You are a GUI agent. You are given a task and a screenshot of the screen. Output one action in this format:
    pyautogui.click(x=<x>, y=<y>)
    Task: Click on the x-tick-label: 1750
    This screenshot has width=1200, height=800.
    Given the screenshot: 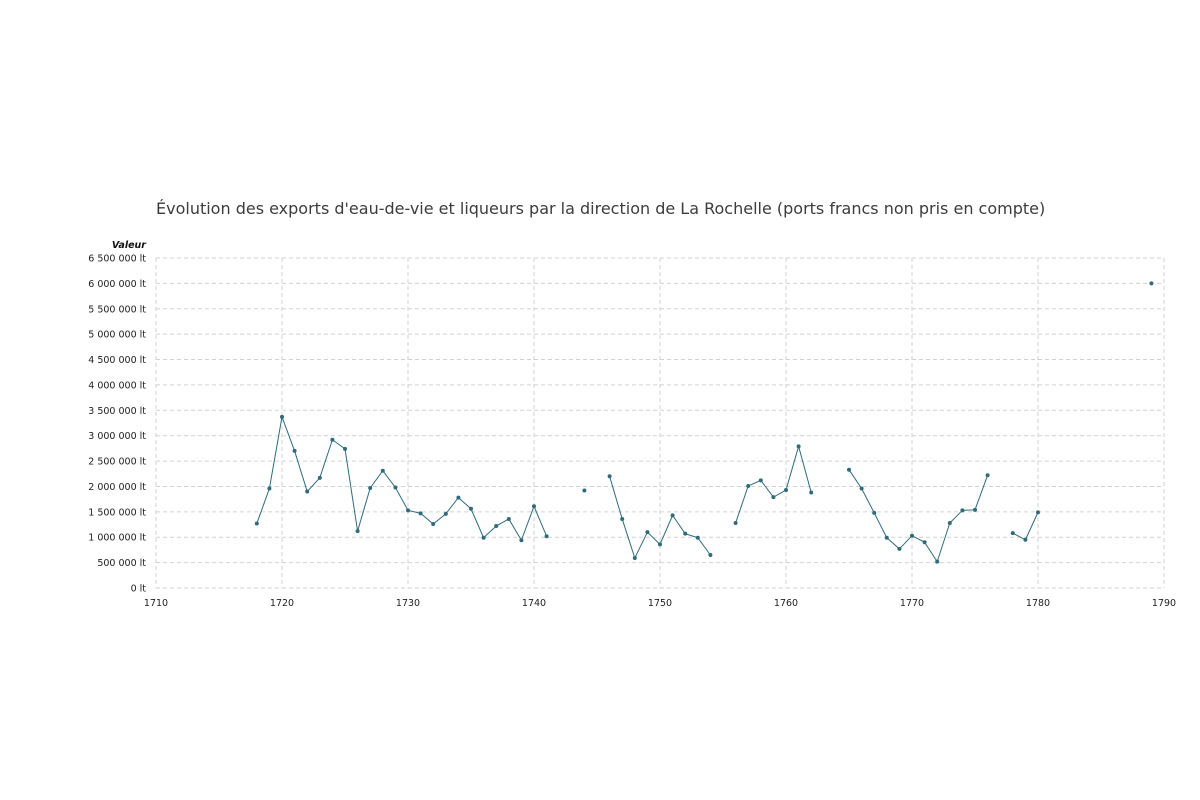 What is the action you would take?
    pyautogui.click(x=660, y=603)
    